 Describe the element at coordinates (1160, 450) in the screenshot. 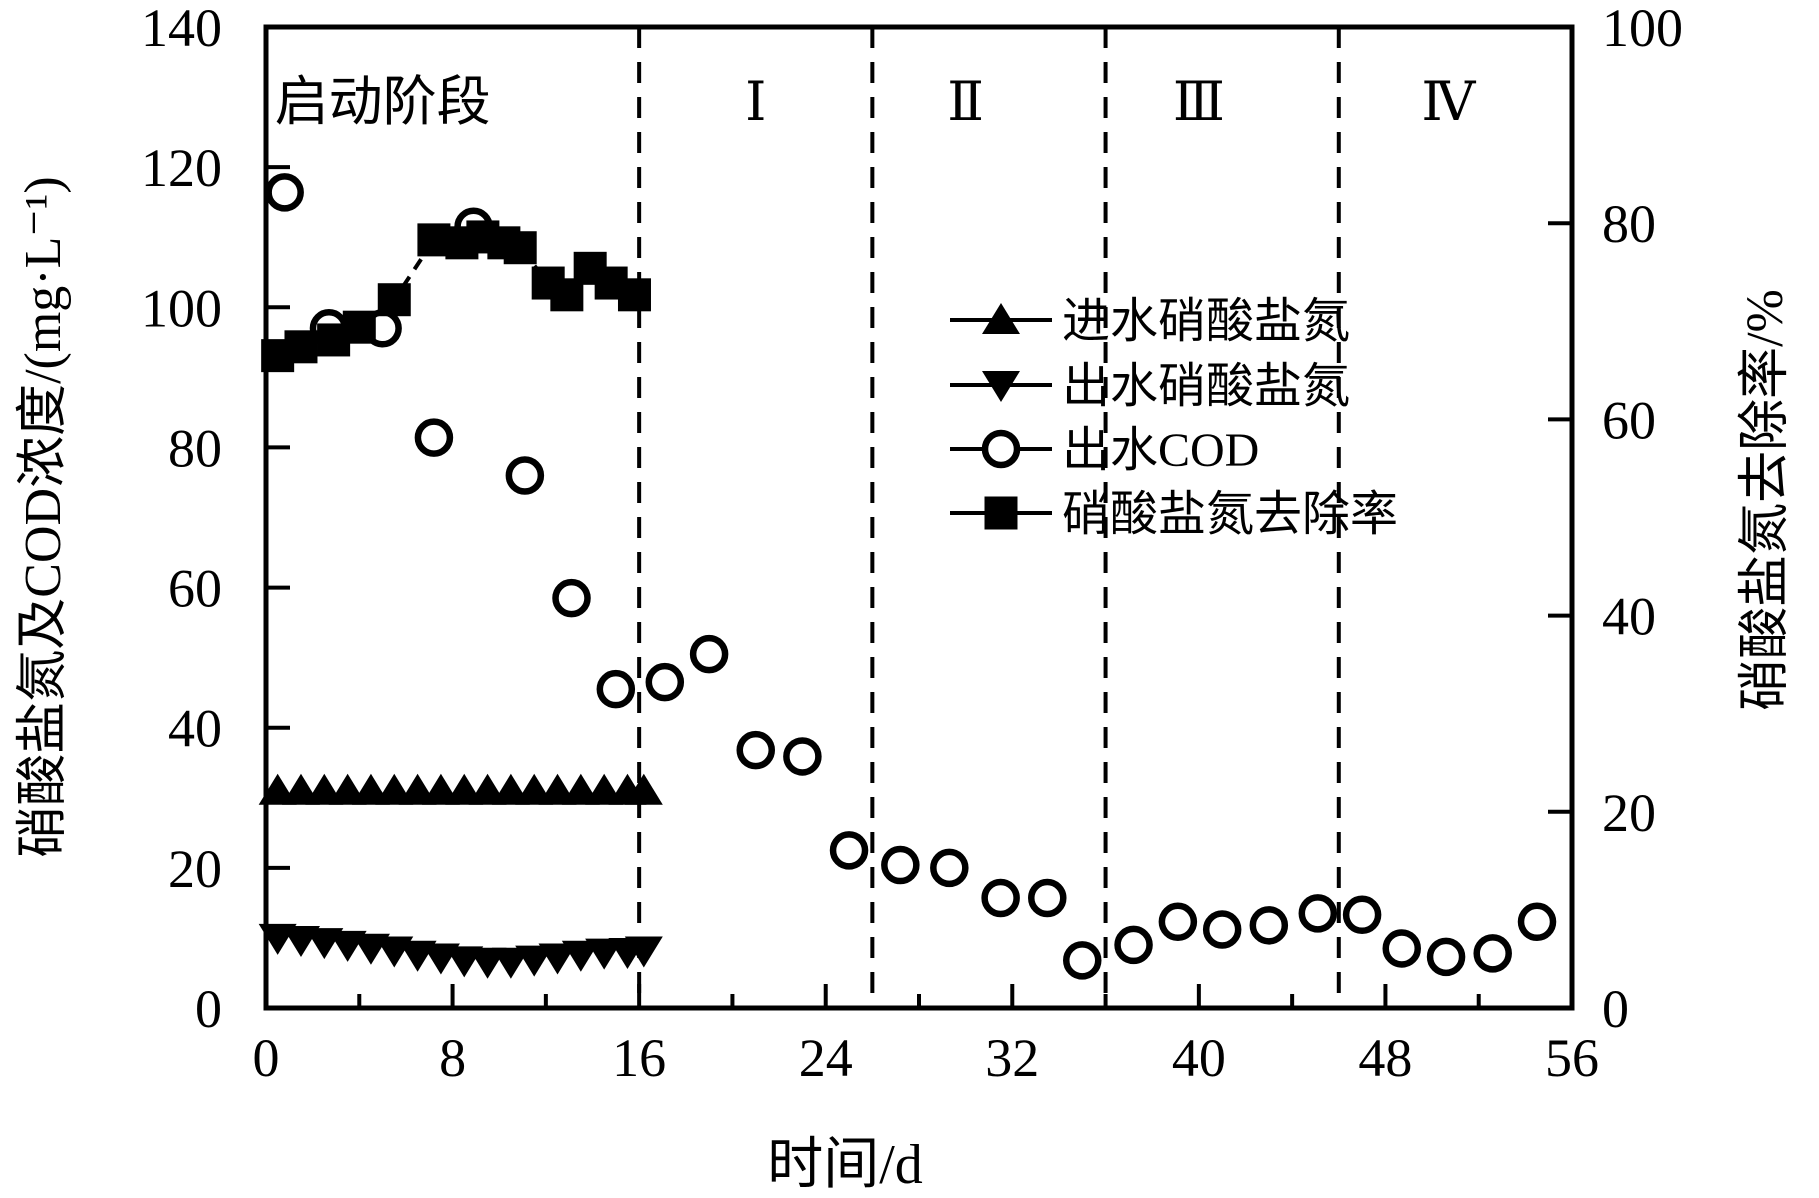

I see `legend-label: 出水COD` at that location.